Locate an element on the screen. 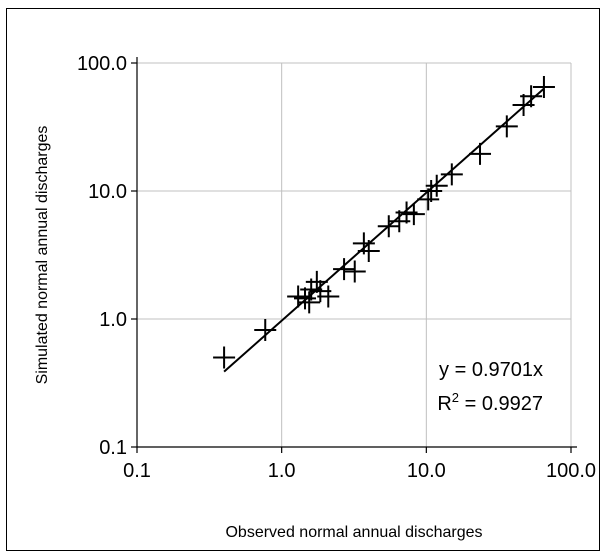 This screenshot has width=608, height=559. y-tick-label: 10.0 is located at coordinates (107, 192).